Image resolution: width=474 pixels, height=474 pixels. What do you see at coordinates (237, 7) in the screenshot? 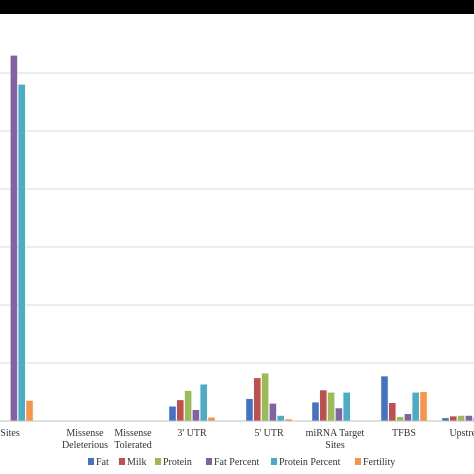
I see `top-black-bar` at bounding box center [237, 7].